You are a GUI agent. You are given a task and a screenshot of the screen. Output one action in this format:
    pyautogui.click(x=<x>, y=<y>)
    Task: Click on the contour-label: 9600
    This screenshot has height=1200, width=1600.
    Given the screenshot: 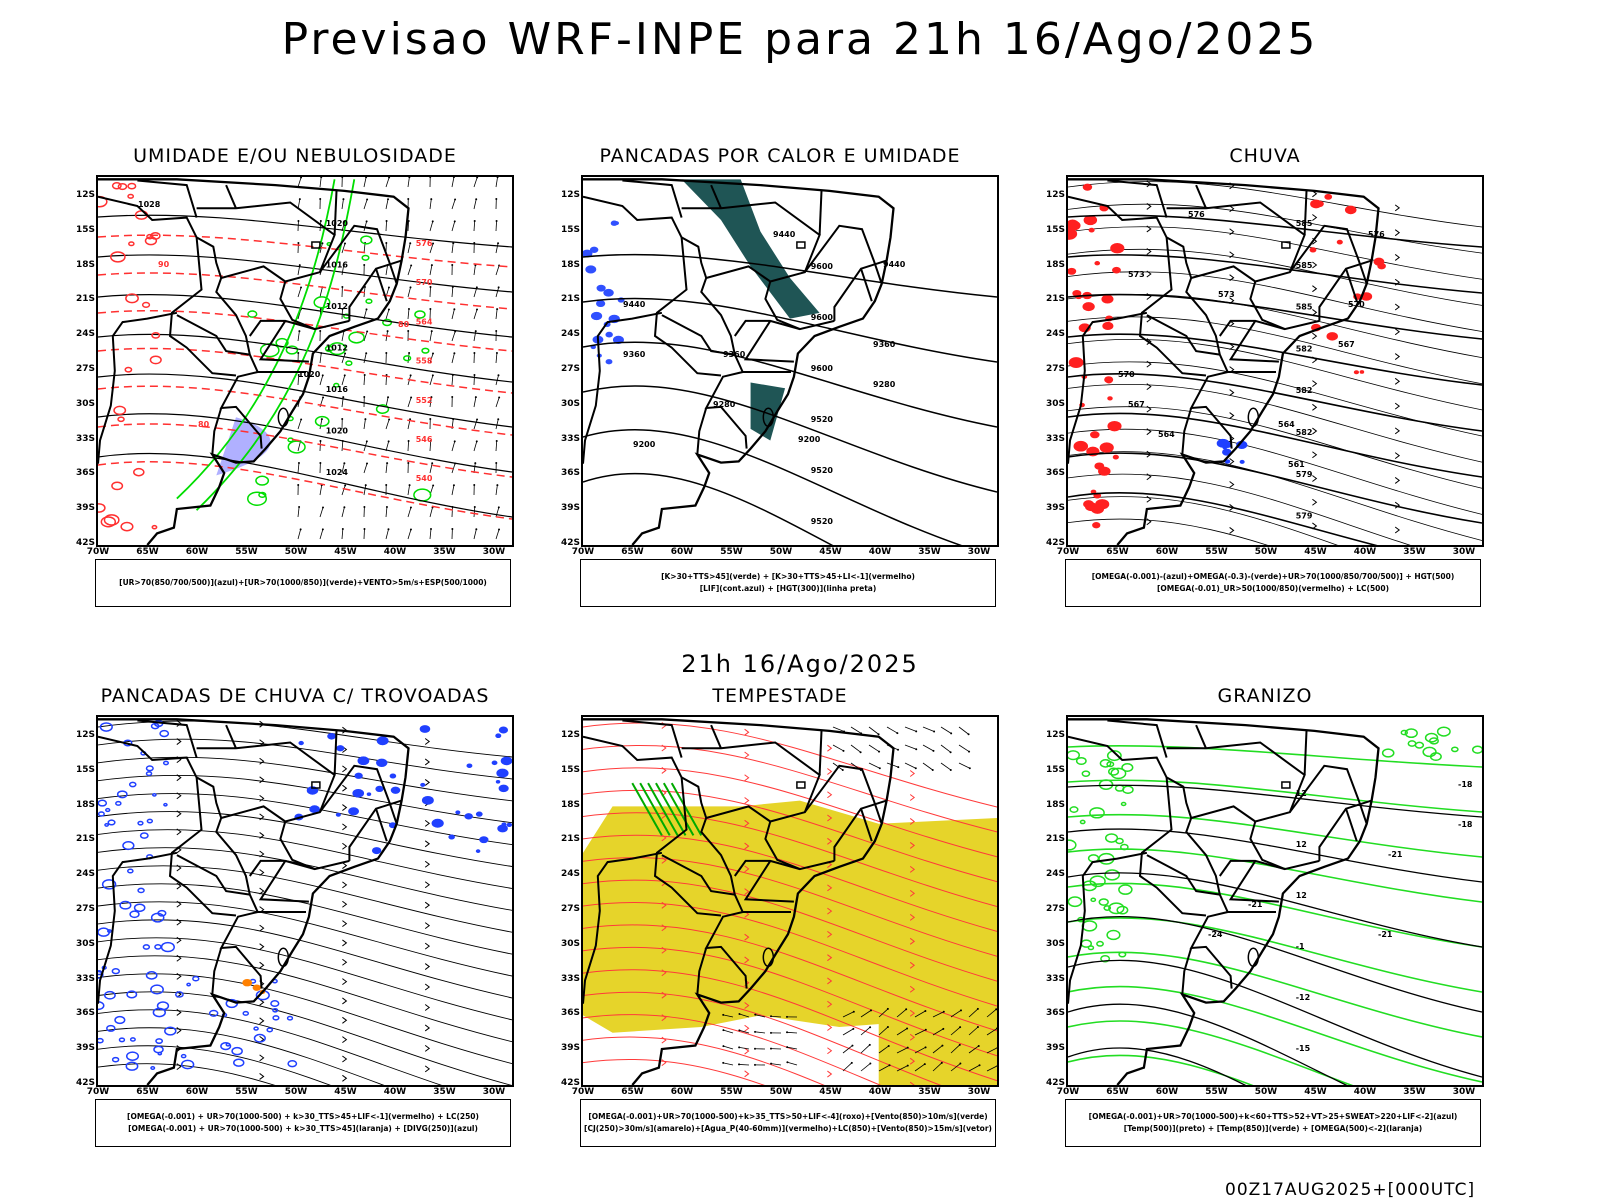 What is the action you would take?
    pyautogui.click(x=822, y=266)
    